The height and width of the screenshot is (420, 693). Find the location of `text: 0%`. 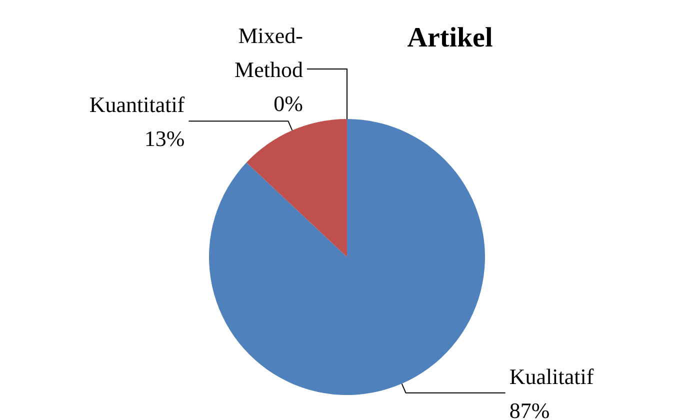

text: 0% is located at coordinates (288, 103).